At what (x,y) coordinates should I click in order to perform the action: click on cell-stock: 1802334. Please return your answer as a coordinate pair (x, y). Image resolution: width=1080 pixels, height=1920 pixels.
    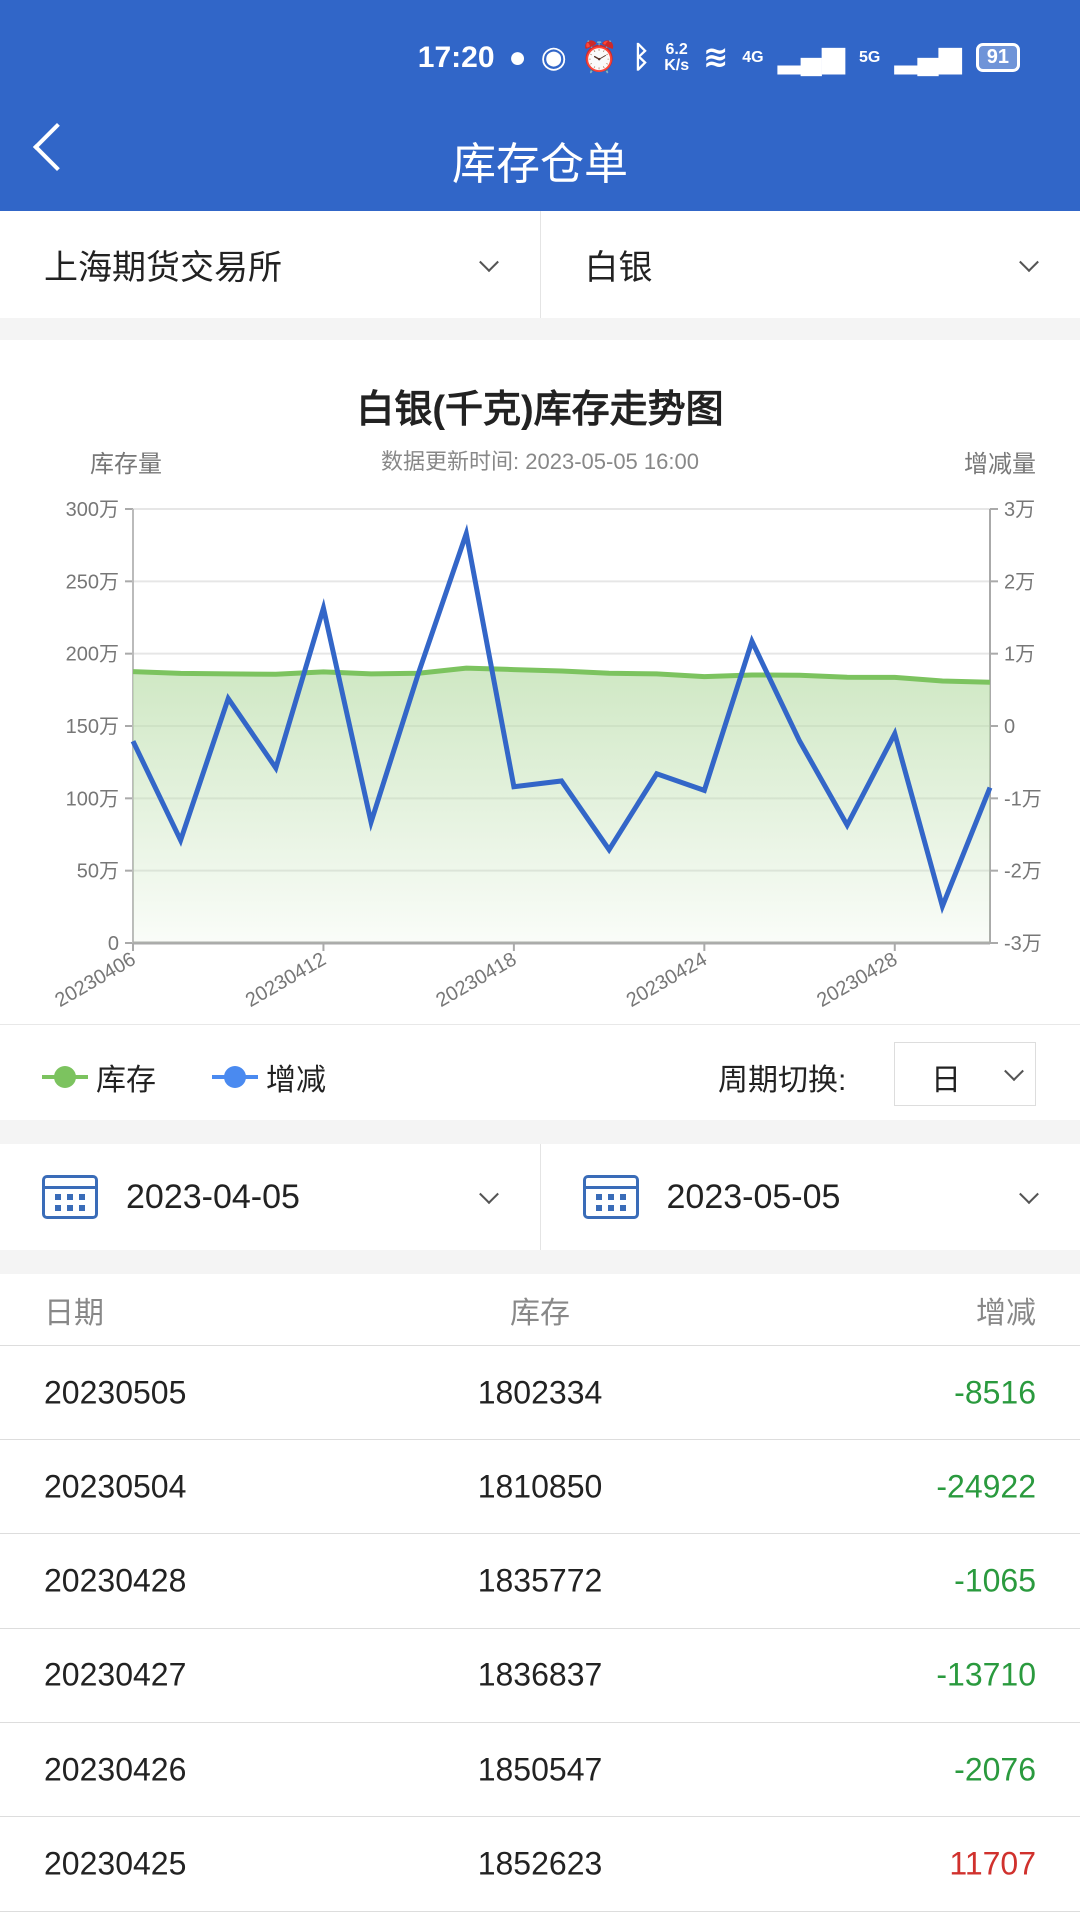
    Looking at the image, I should click on (540, 1392).